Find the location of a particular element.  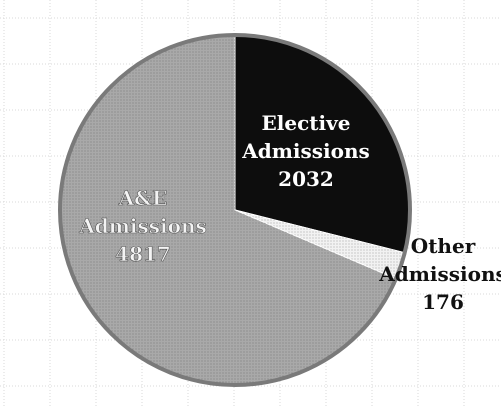

pie-slice-label-a-e-admissions: A&E Admissions 4817 is located at coordinates (142, 226).